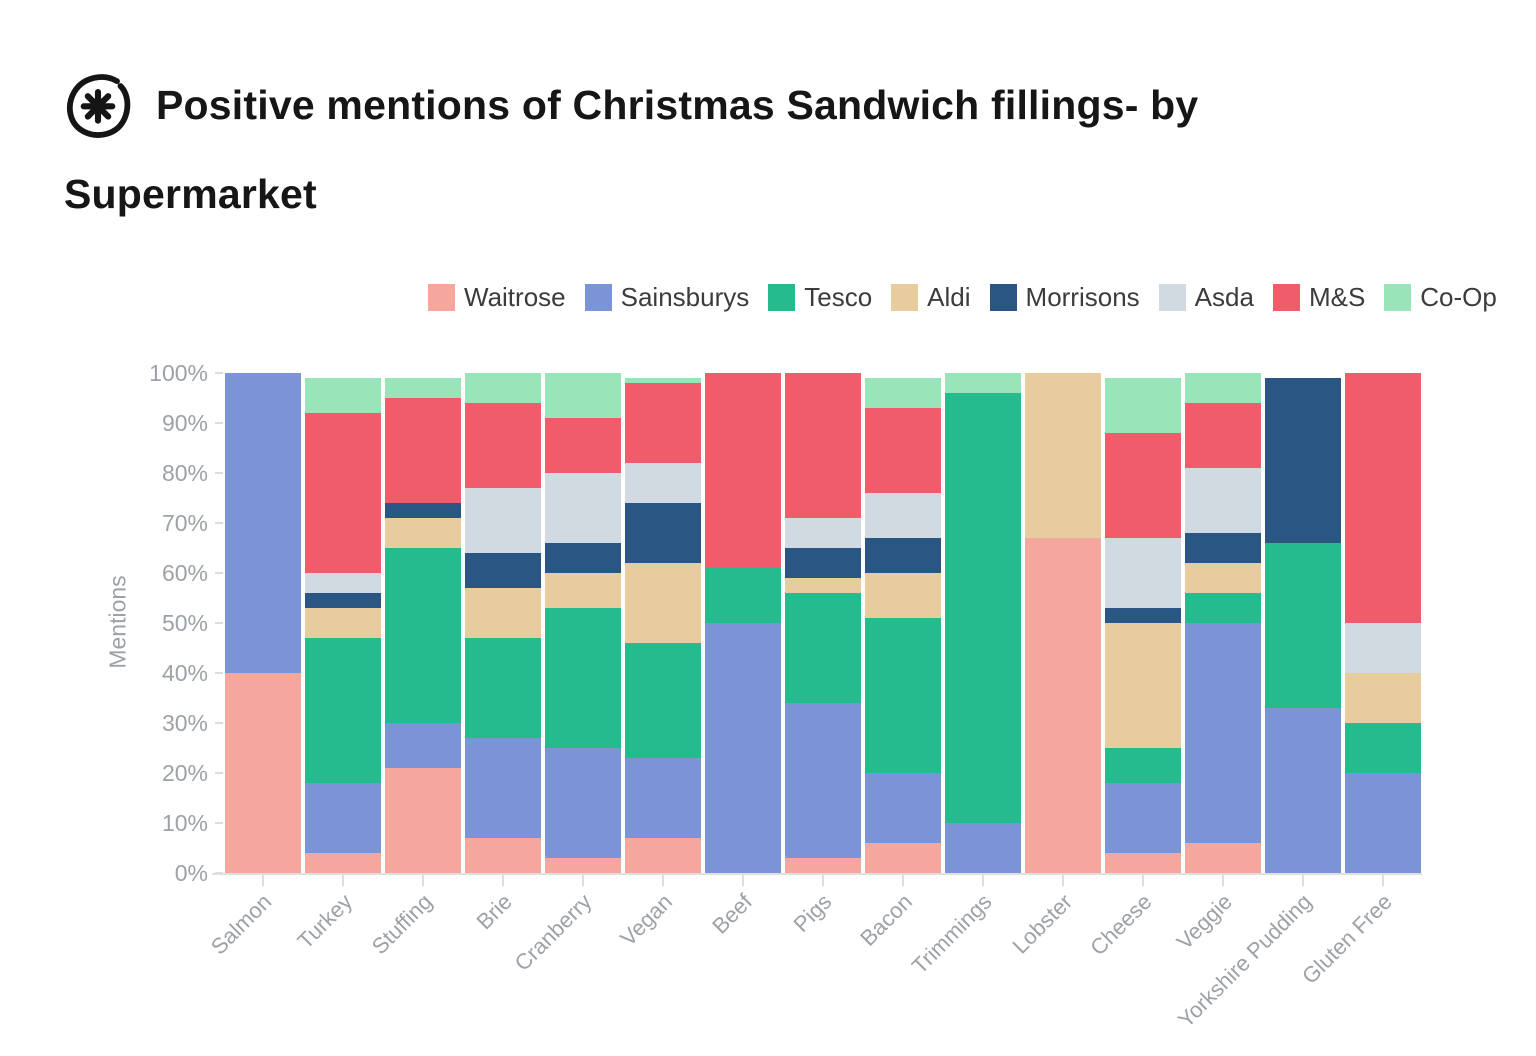 This screenshot has width=1536, height=1056. What do you see at coordinates (423, 635) in the screenshot?
I see `segment-stuffing-tesco` at bounding box center [423, 635].